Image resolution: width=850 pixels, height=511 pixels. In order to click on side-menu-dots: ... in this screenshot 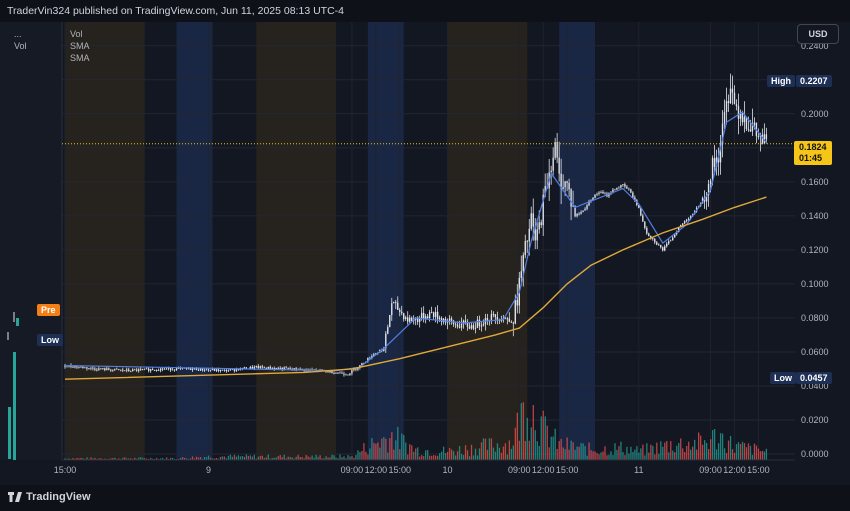, I will do `click(18, 34)`.